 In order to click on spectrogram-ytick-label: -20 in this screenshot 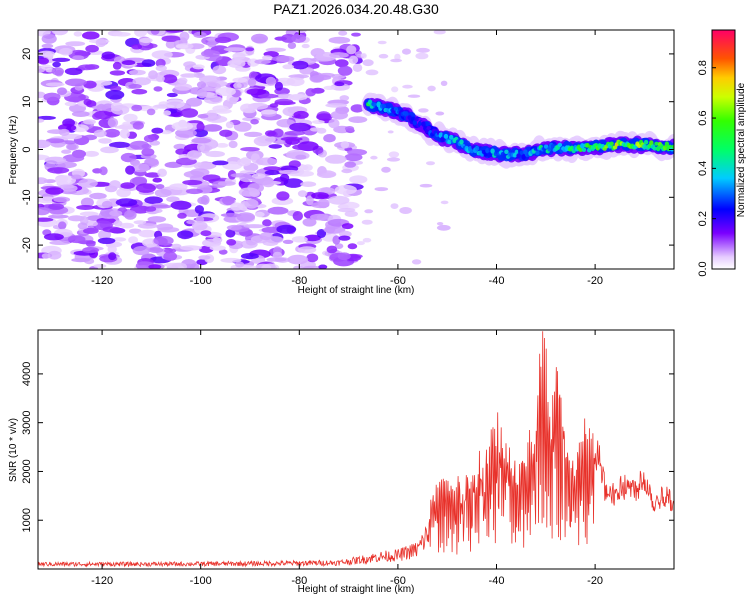, I will do `click(27, 245)`.